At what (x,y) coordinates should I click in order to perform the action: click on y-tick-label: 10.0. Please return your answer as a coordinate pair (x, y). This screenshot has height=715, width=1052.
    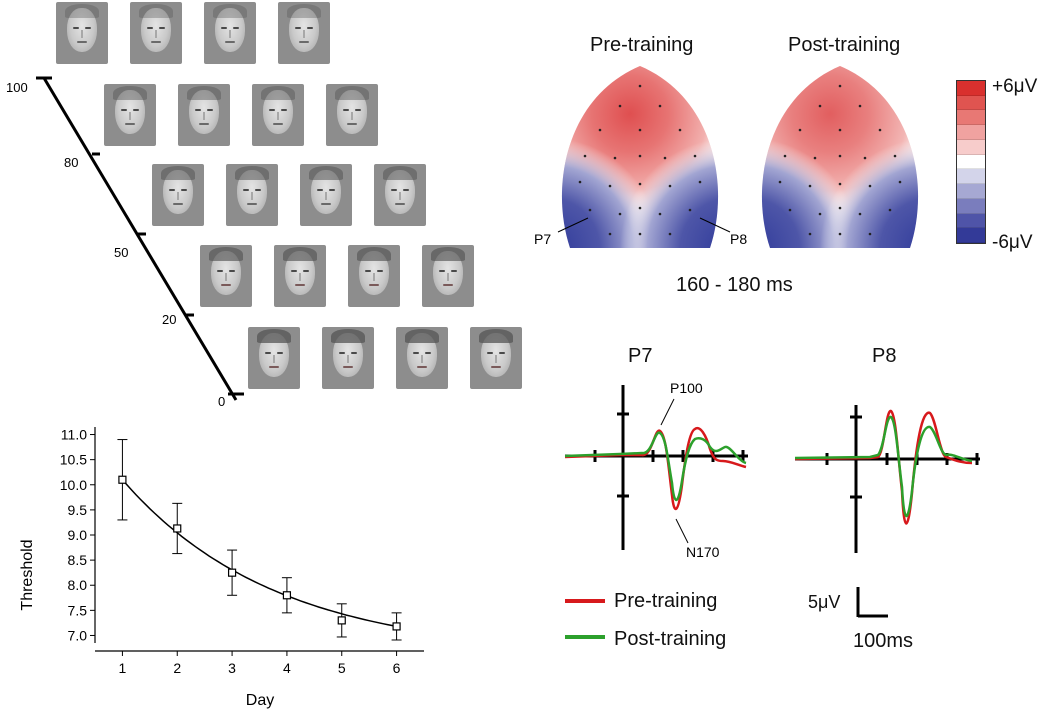
    Looking at the image, I should click on (73, 485).